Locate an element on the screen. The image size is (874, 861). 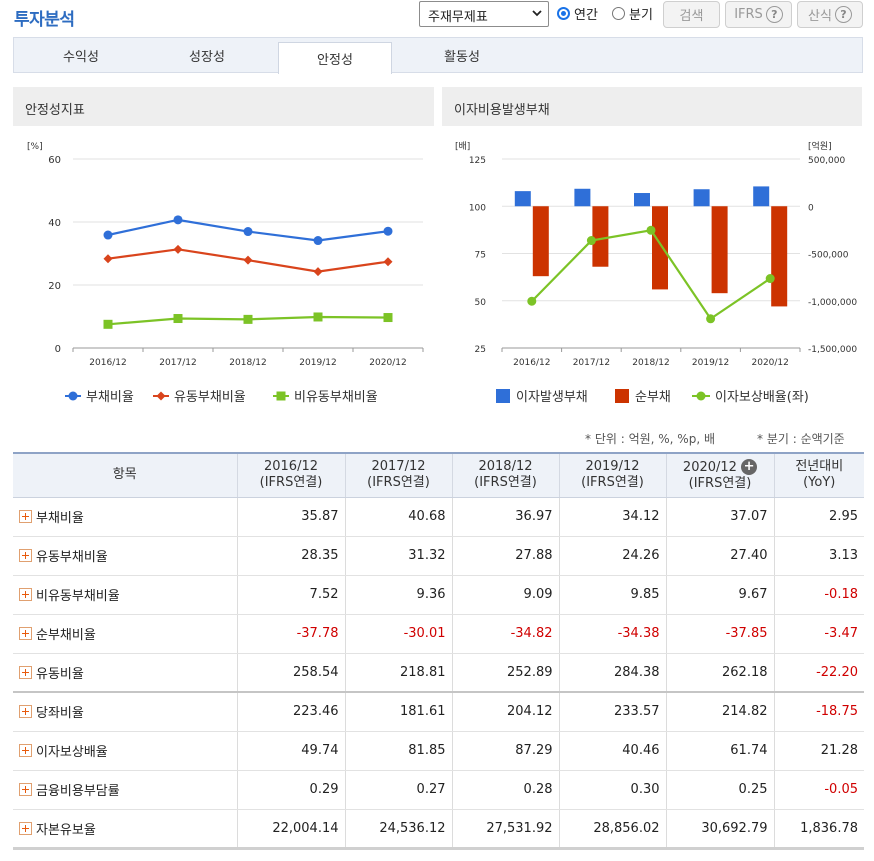
column-header: 2020/12 + (IFRS연결) is located at coordinates (719, 475).